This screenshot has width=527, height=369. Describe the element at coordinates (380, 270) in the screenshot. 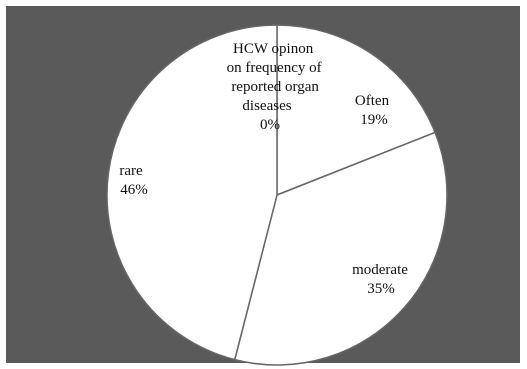

I see `slice-label-moderate: moderate` at that location.